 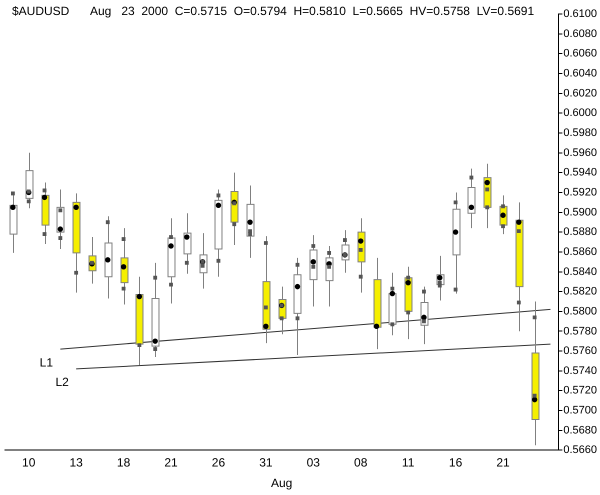 I want to click on y-tick-label: 0.6080, so click(x=580, y=34).